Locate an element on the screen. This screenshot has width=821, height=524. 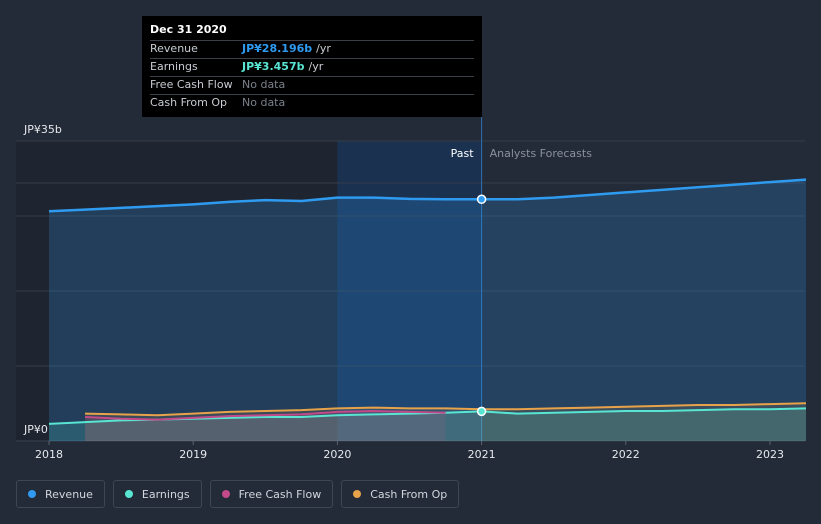
area-cash-from-op is located at coordinates (446, 422).